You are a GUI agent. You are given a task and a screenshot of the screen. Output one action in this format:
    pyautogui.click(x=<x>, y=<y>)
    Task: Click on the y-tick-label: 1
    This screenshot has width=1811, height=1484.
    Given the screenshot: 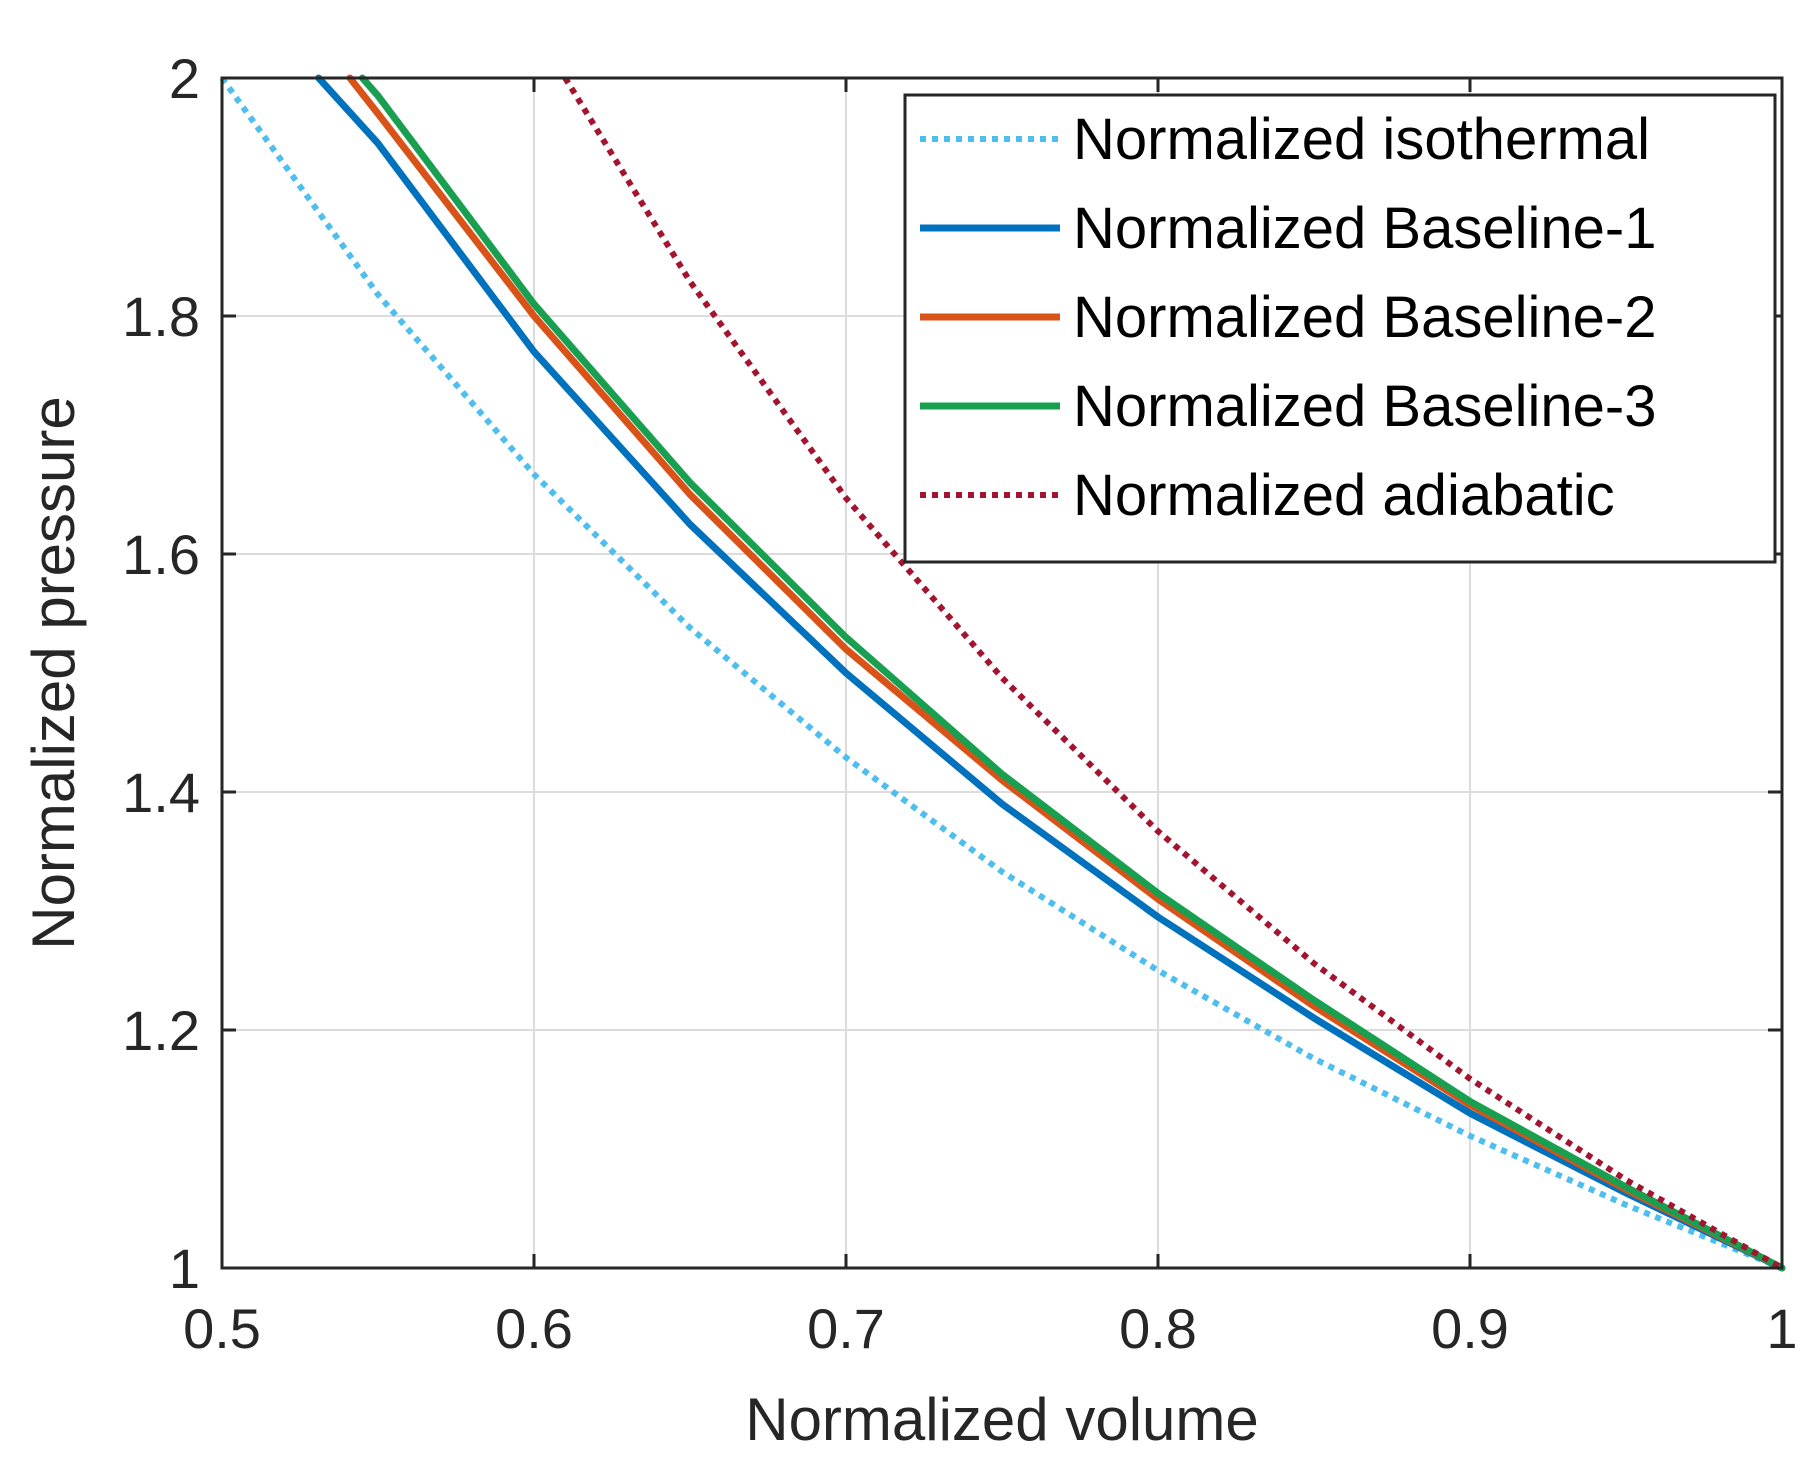 What is the action you would take?
    pyautogui.click(x=184, y=1268)
    